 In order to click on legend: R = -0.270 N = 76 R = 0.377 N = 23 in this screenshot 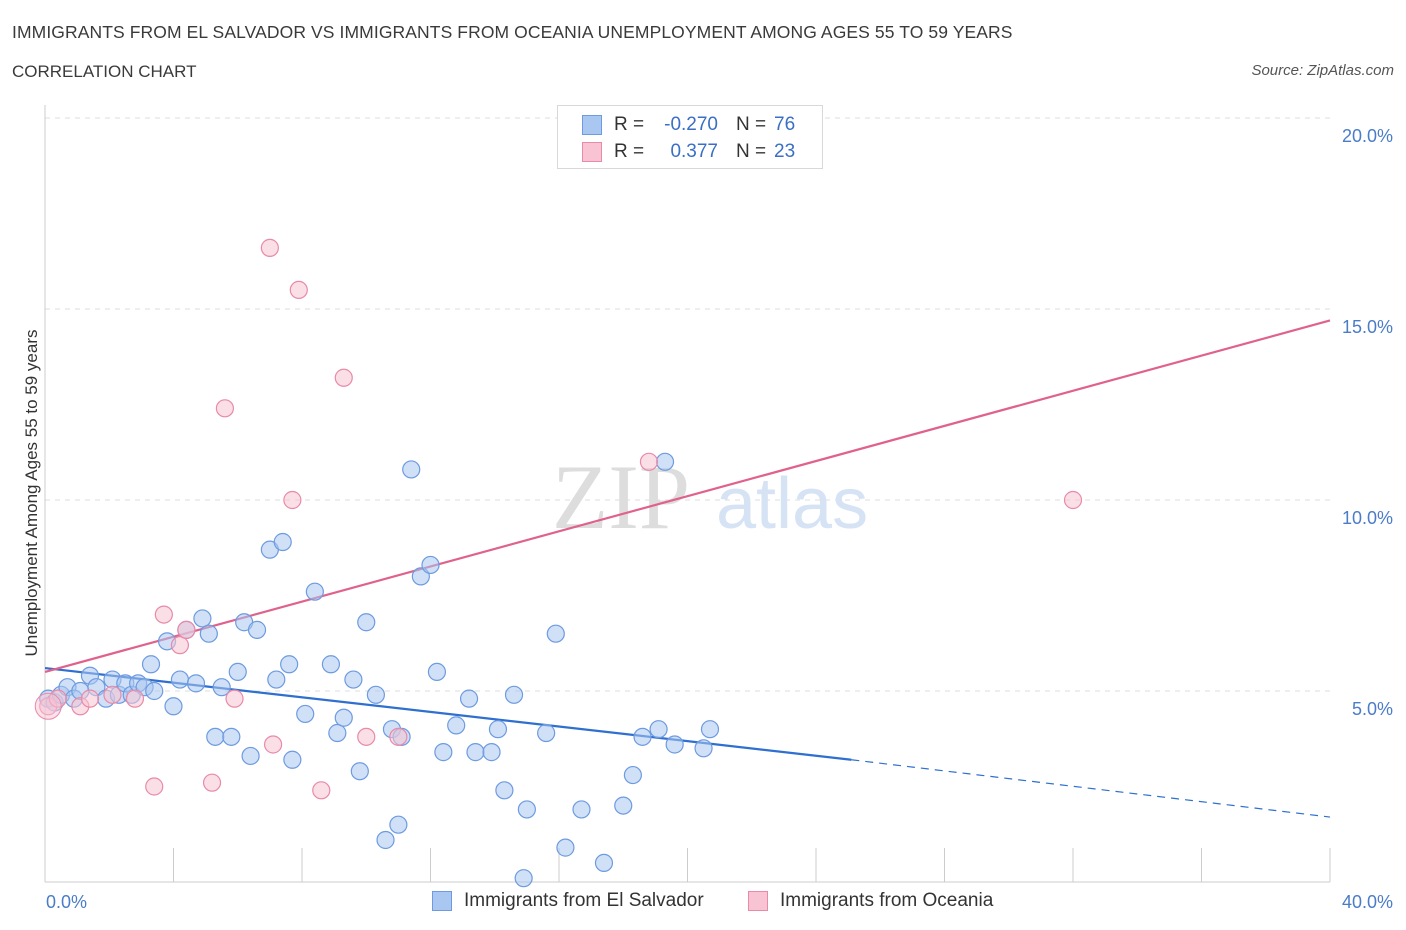, I will do `click(690, 137)`.